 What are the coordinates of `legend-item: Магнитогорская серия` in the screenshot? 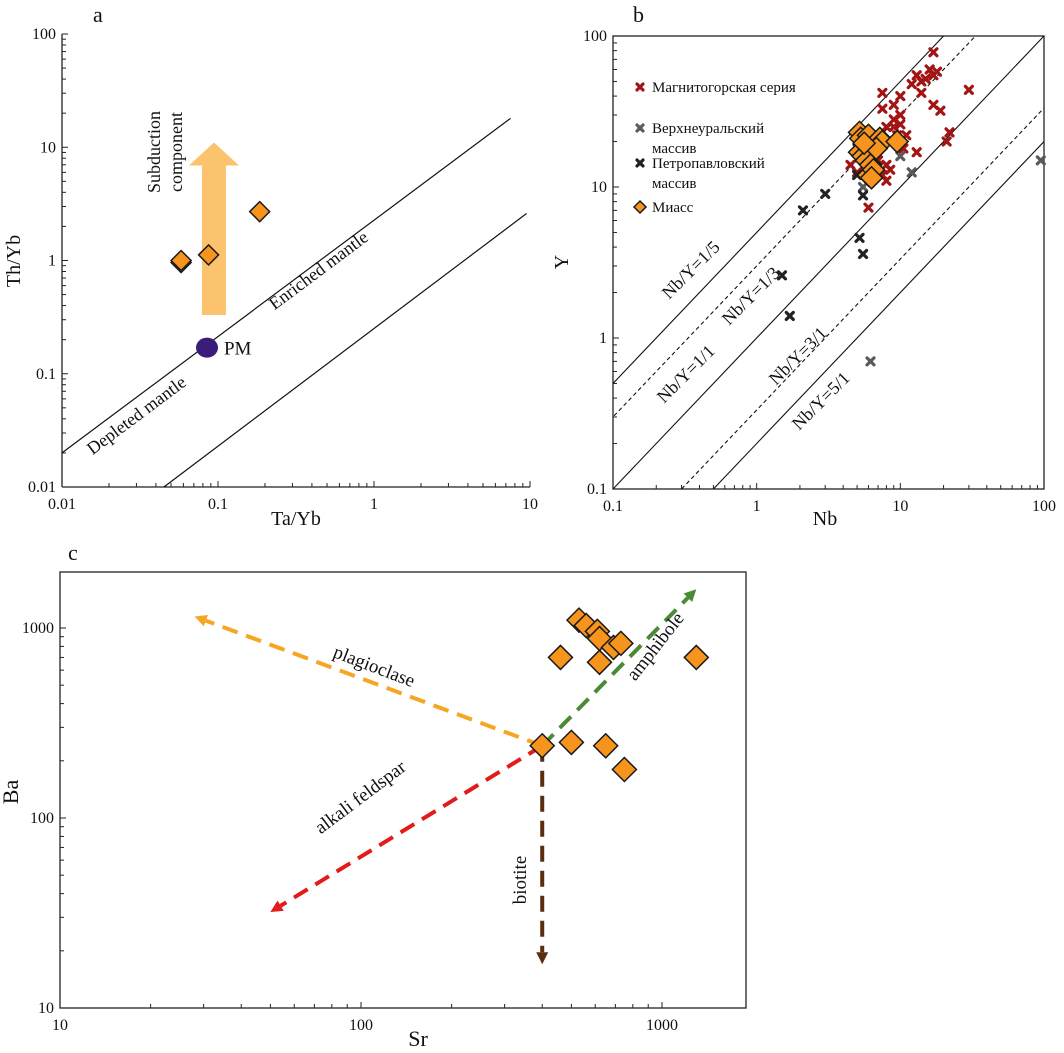 It's located at (715, 88).